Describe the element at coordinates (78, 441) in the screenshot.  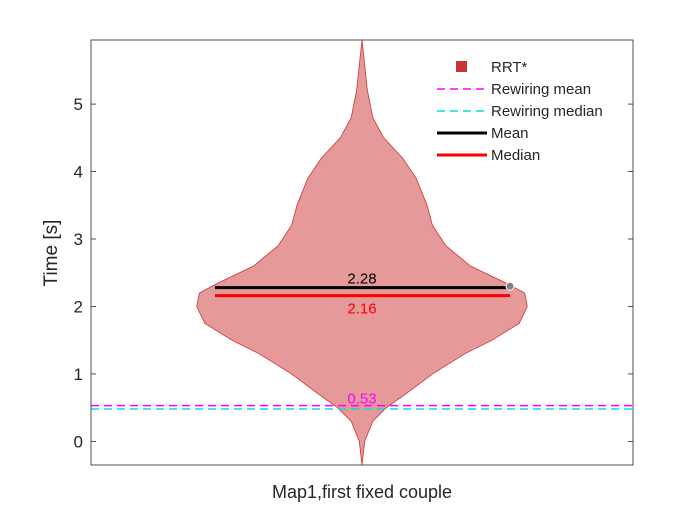
I see `y-tick-label: 0` at that location.